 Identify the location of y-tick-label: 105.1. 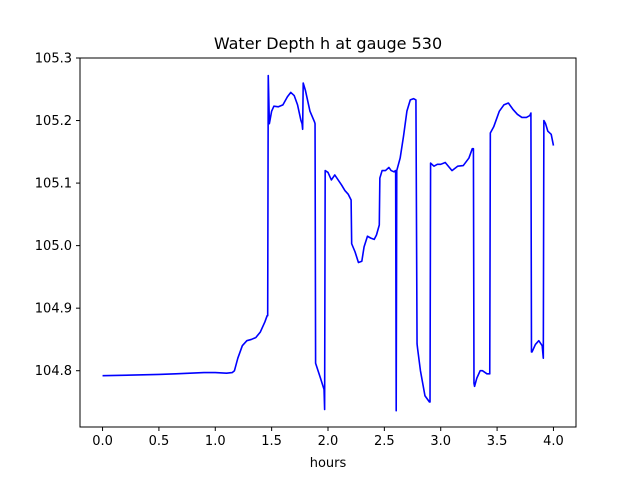
(53, 184).